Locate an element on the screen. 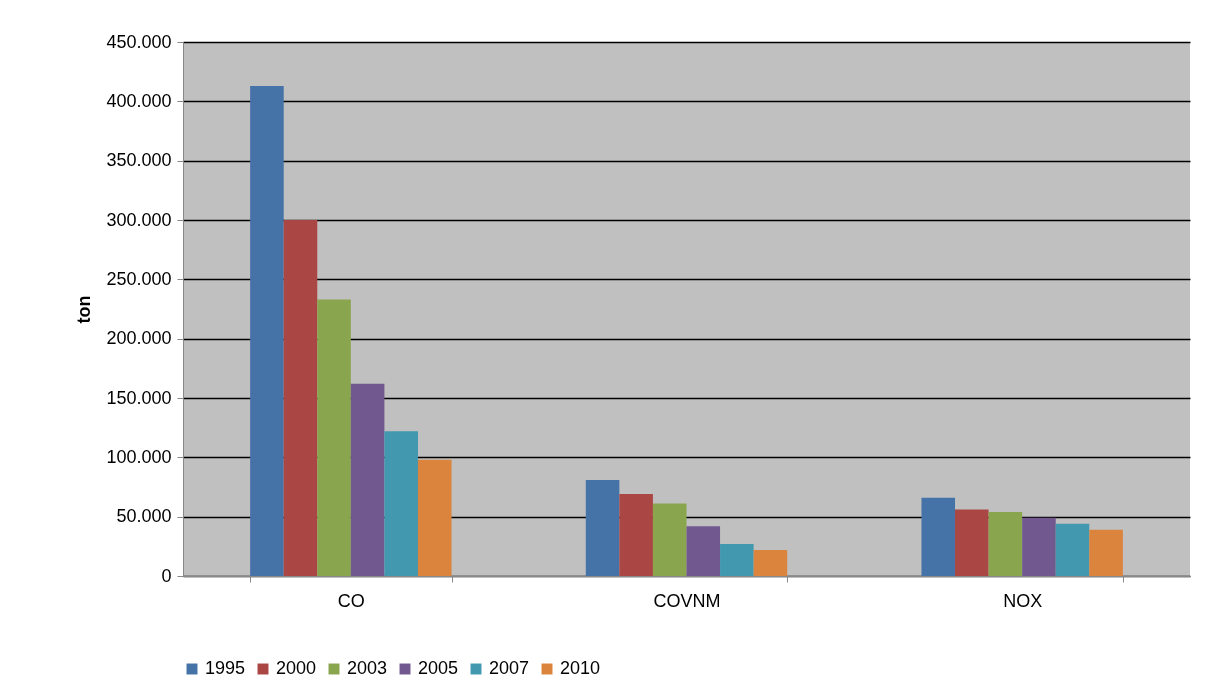  y-tick-label: 200.000 is located at coordinates (139, 338).